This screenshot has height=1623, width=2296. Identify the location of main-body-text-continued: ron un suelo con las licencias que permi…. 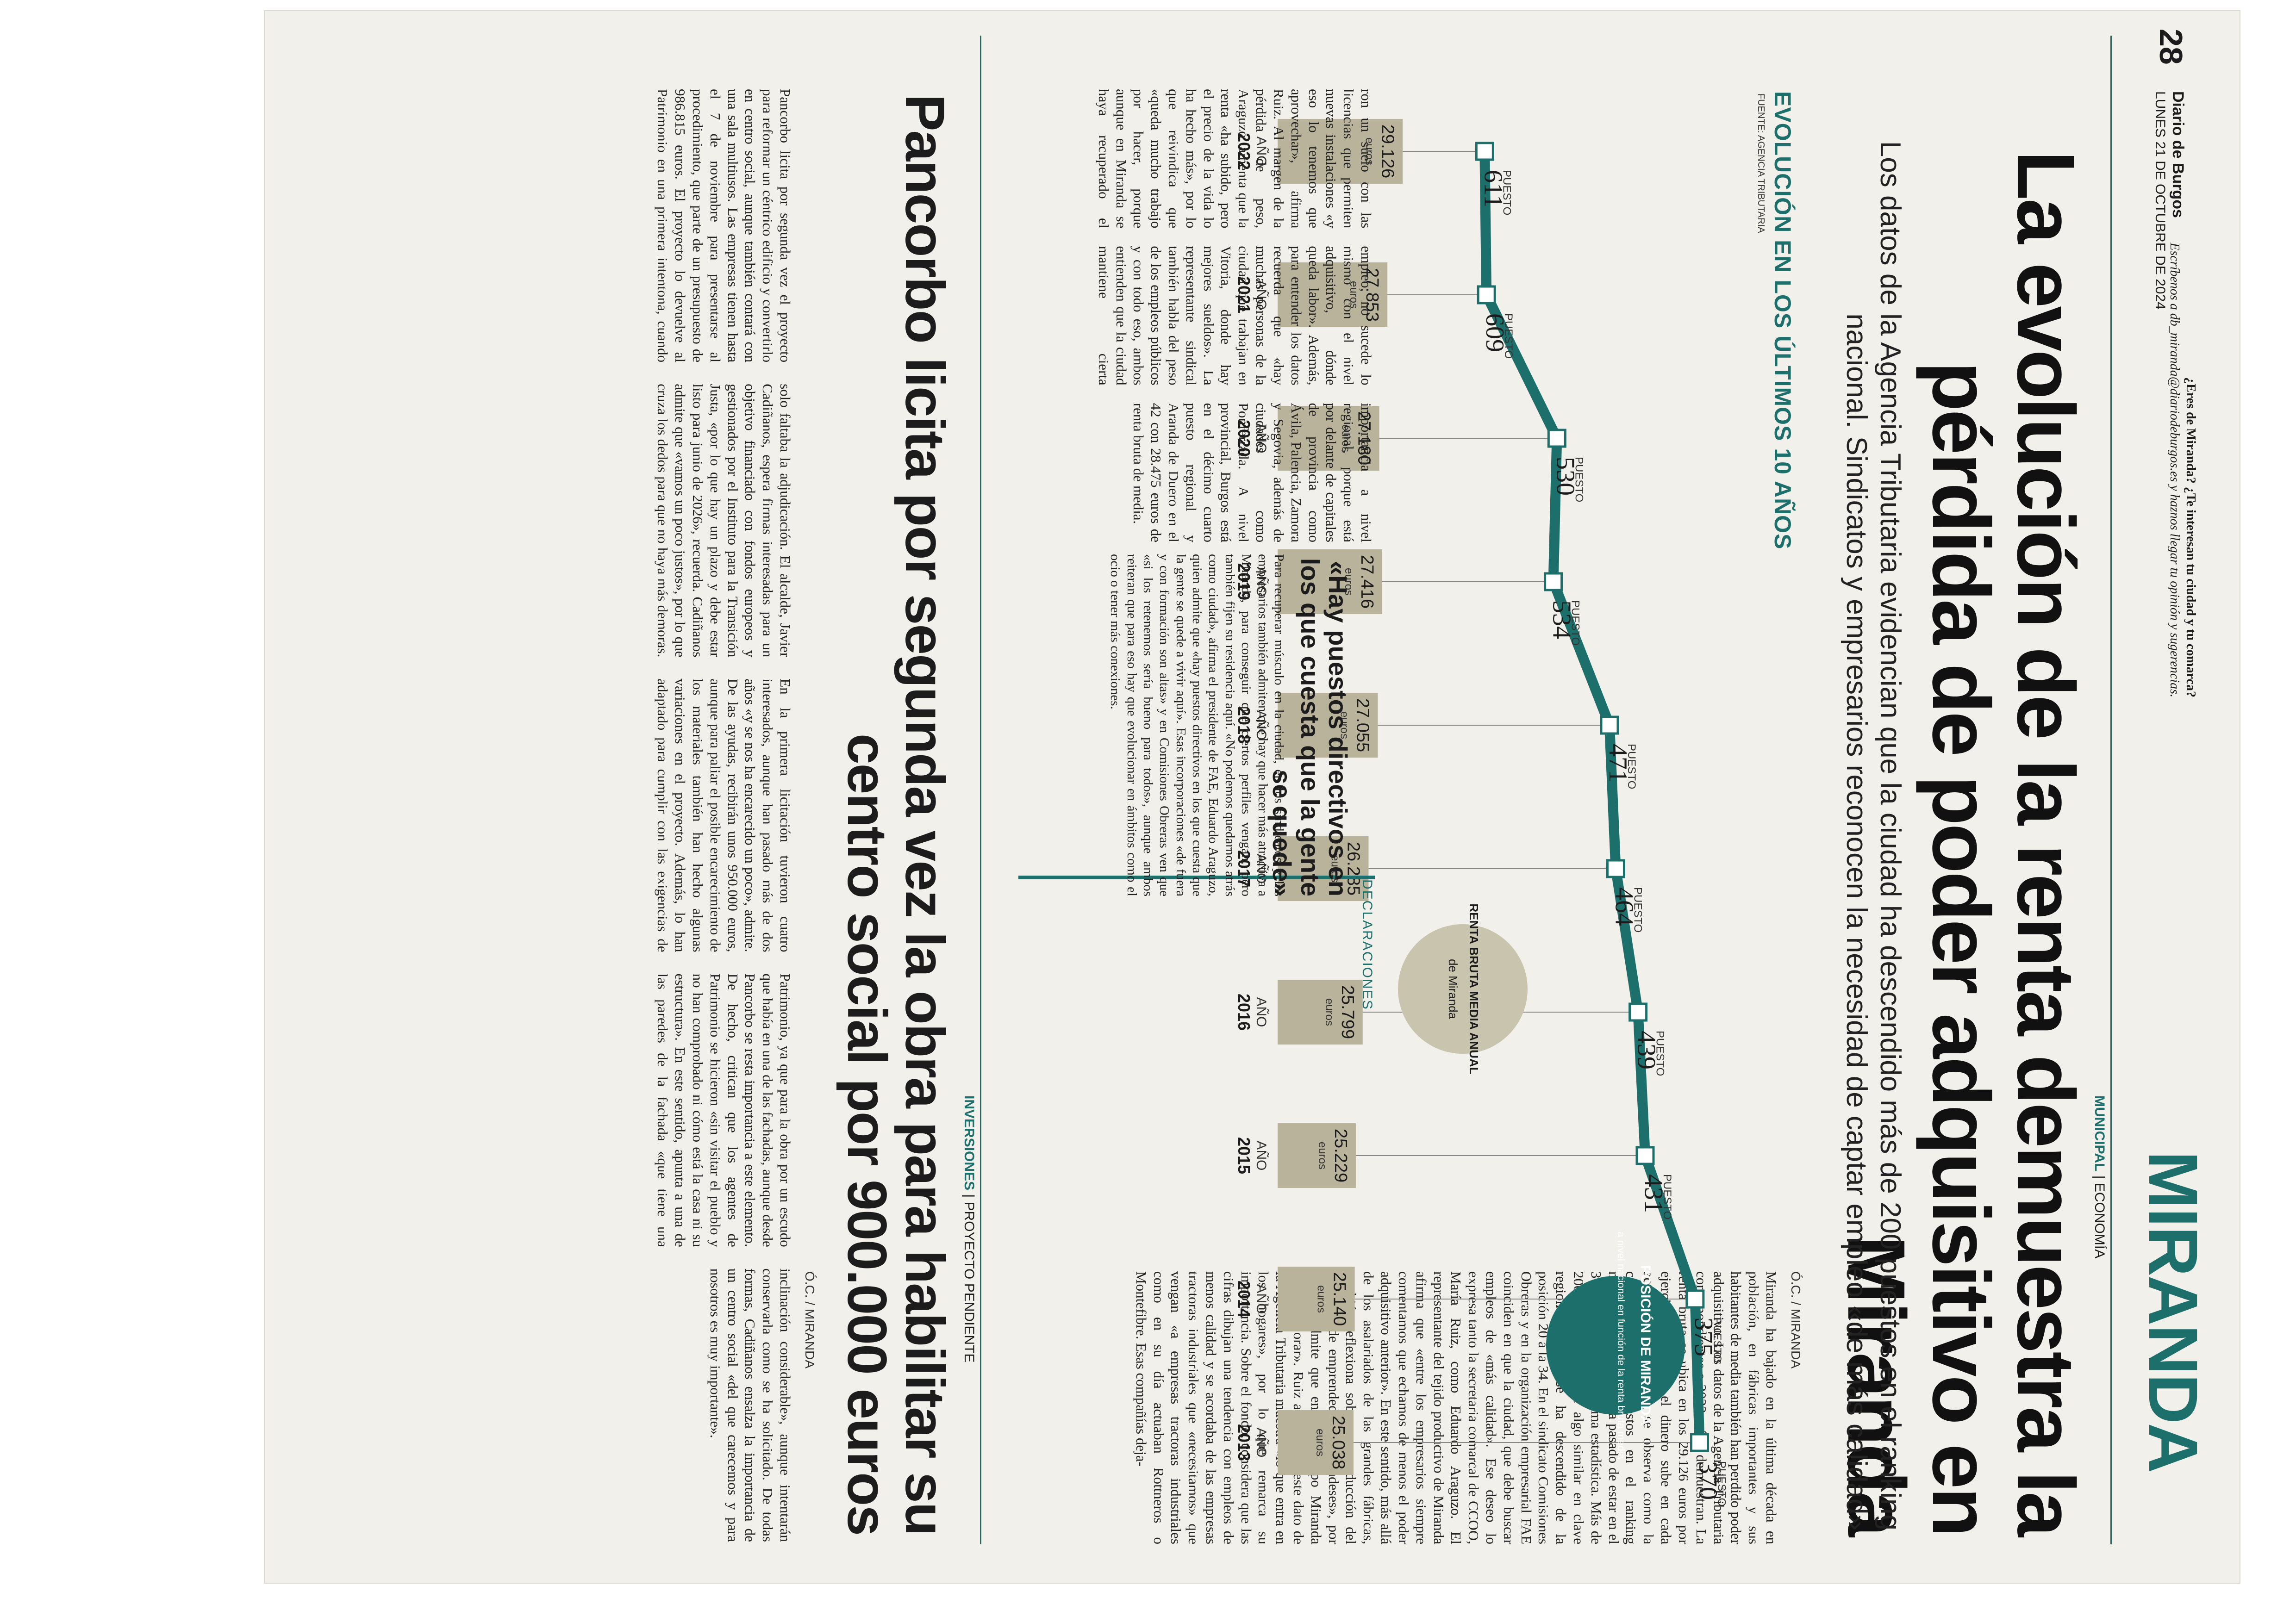
(1234, 315).